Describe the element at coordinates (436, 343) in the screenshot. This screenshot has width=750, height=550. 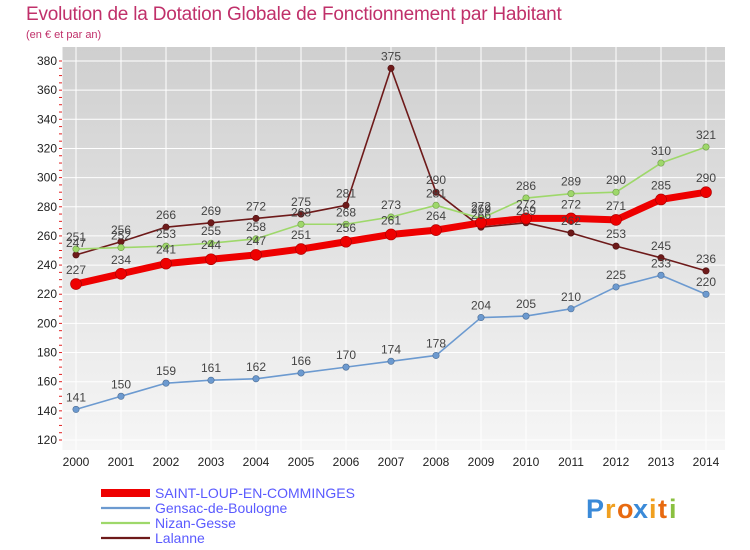
I see `data-label-gensac-de-boulogne: 178` at that location.